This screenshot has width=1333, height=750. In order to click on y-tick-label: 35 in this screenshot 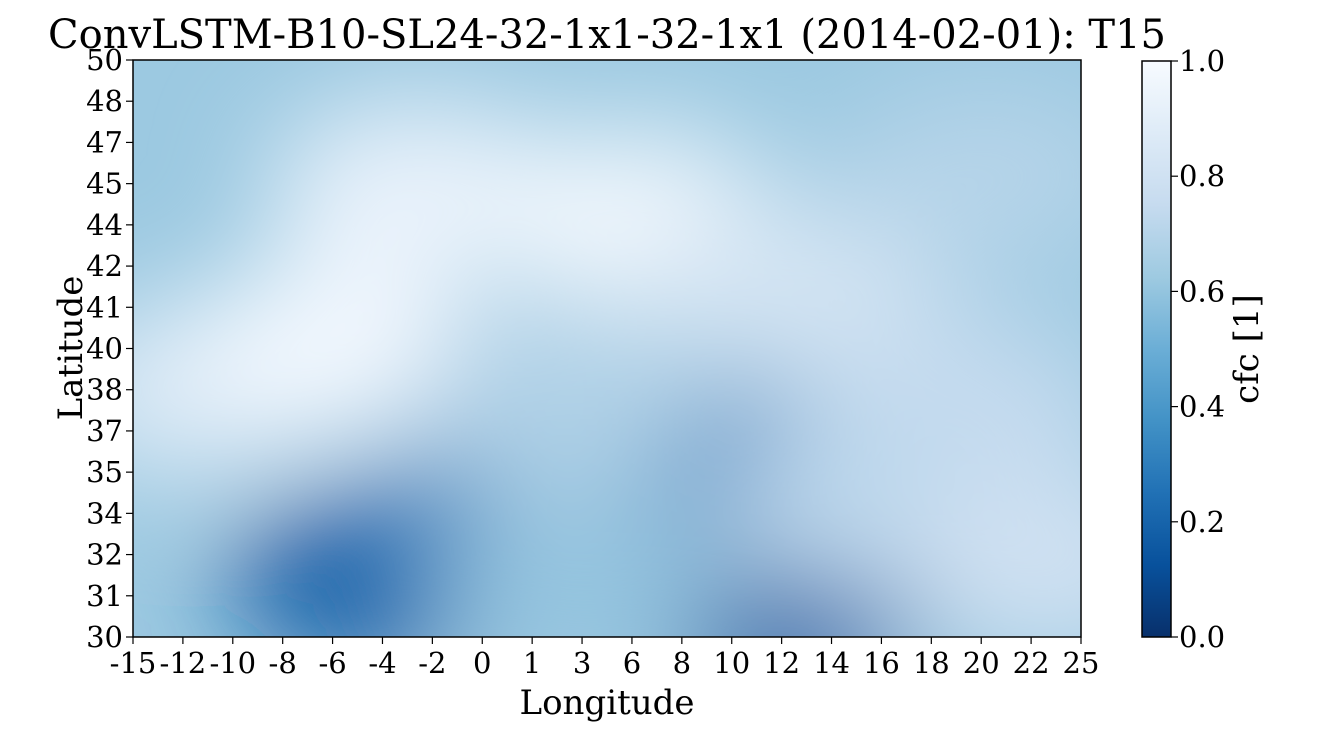, I will do `click(104, 472)`.